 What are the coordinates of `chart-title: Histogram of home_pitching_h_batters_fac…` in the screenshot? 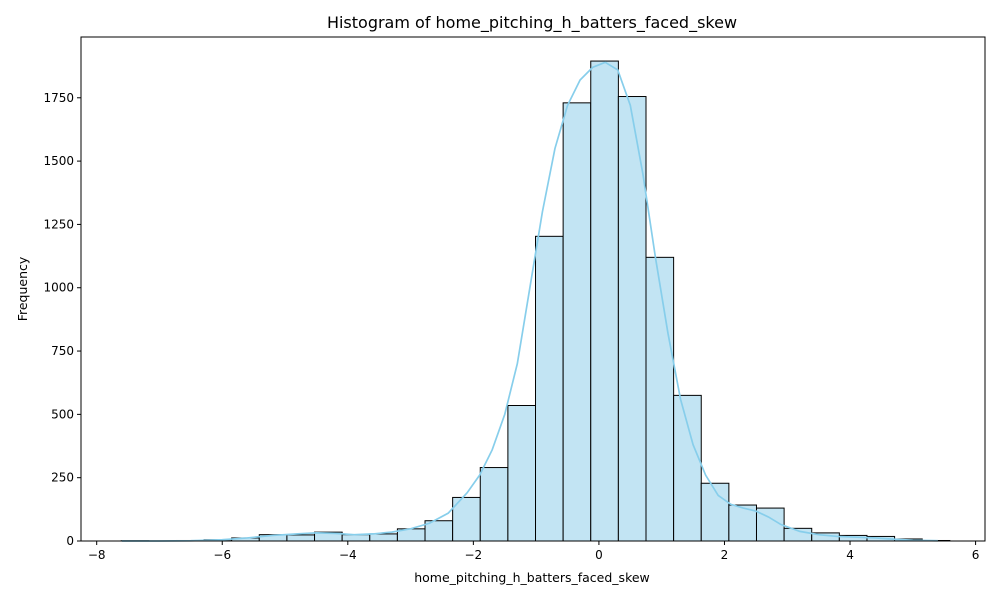 It's located at (532, 23).